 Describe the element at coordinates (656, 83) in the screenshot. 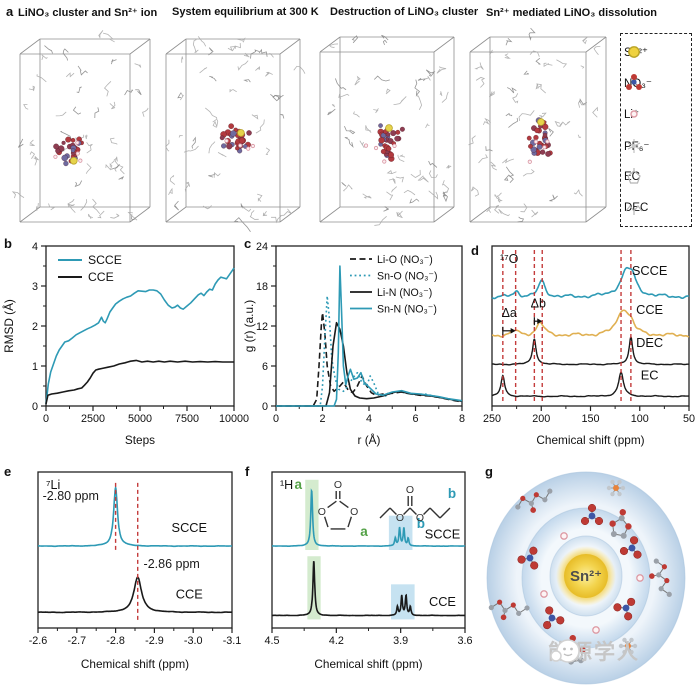

I see `legend-item-nitrate: NO₃⁻` at that location.